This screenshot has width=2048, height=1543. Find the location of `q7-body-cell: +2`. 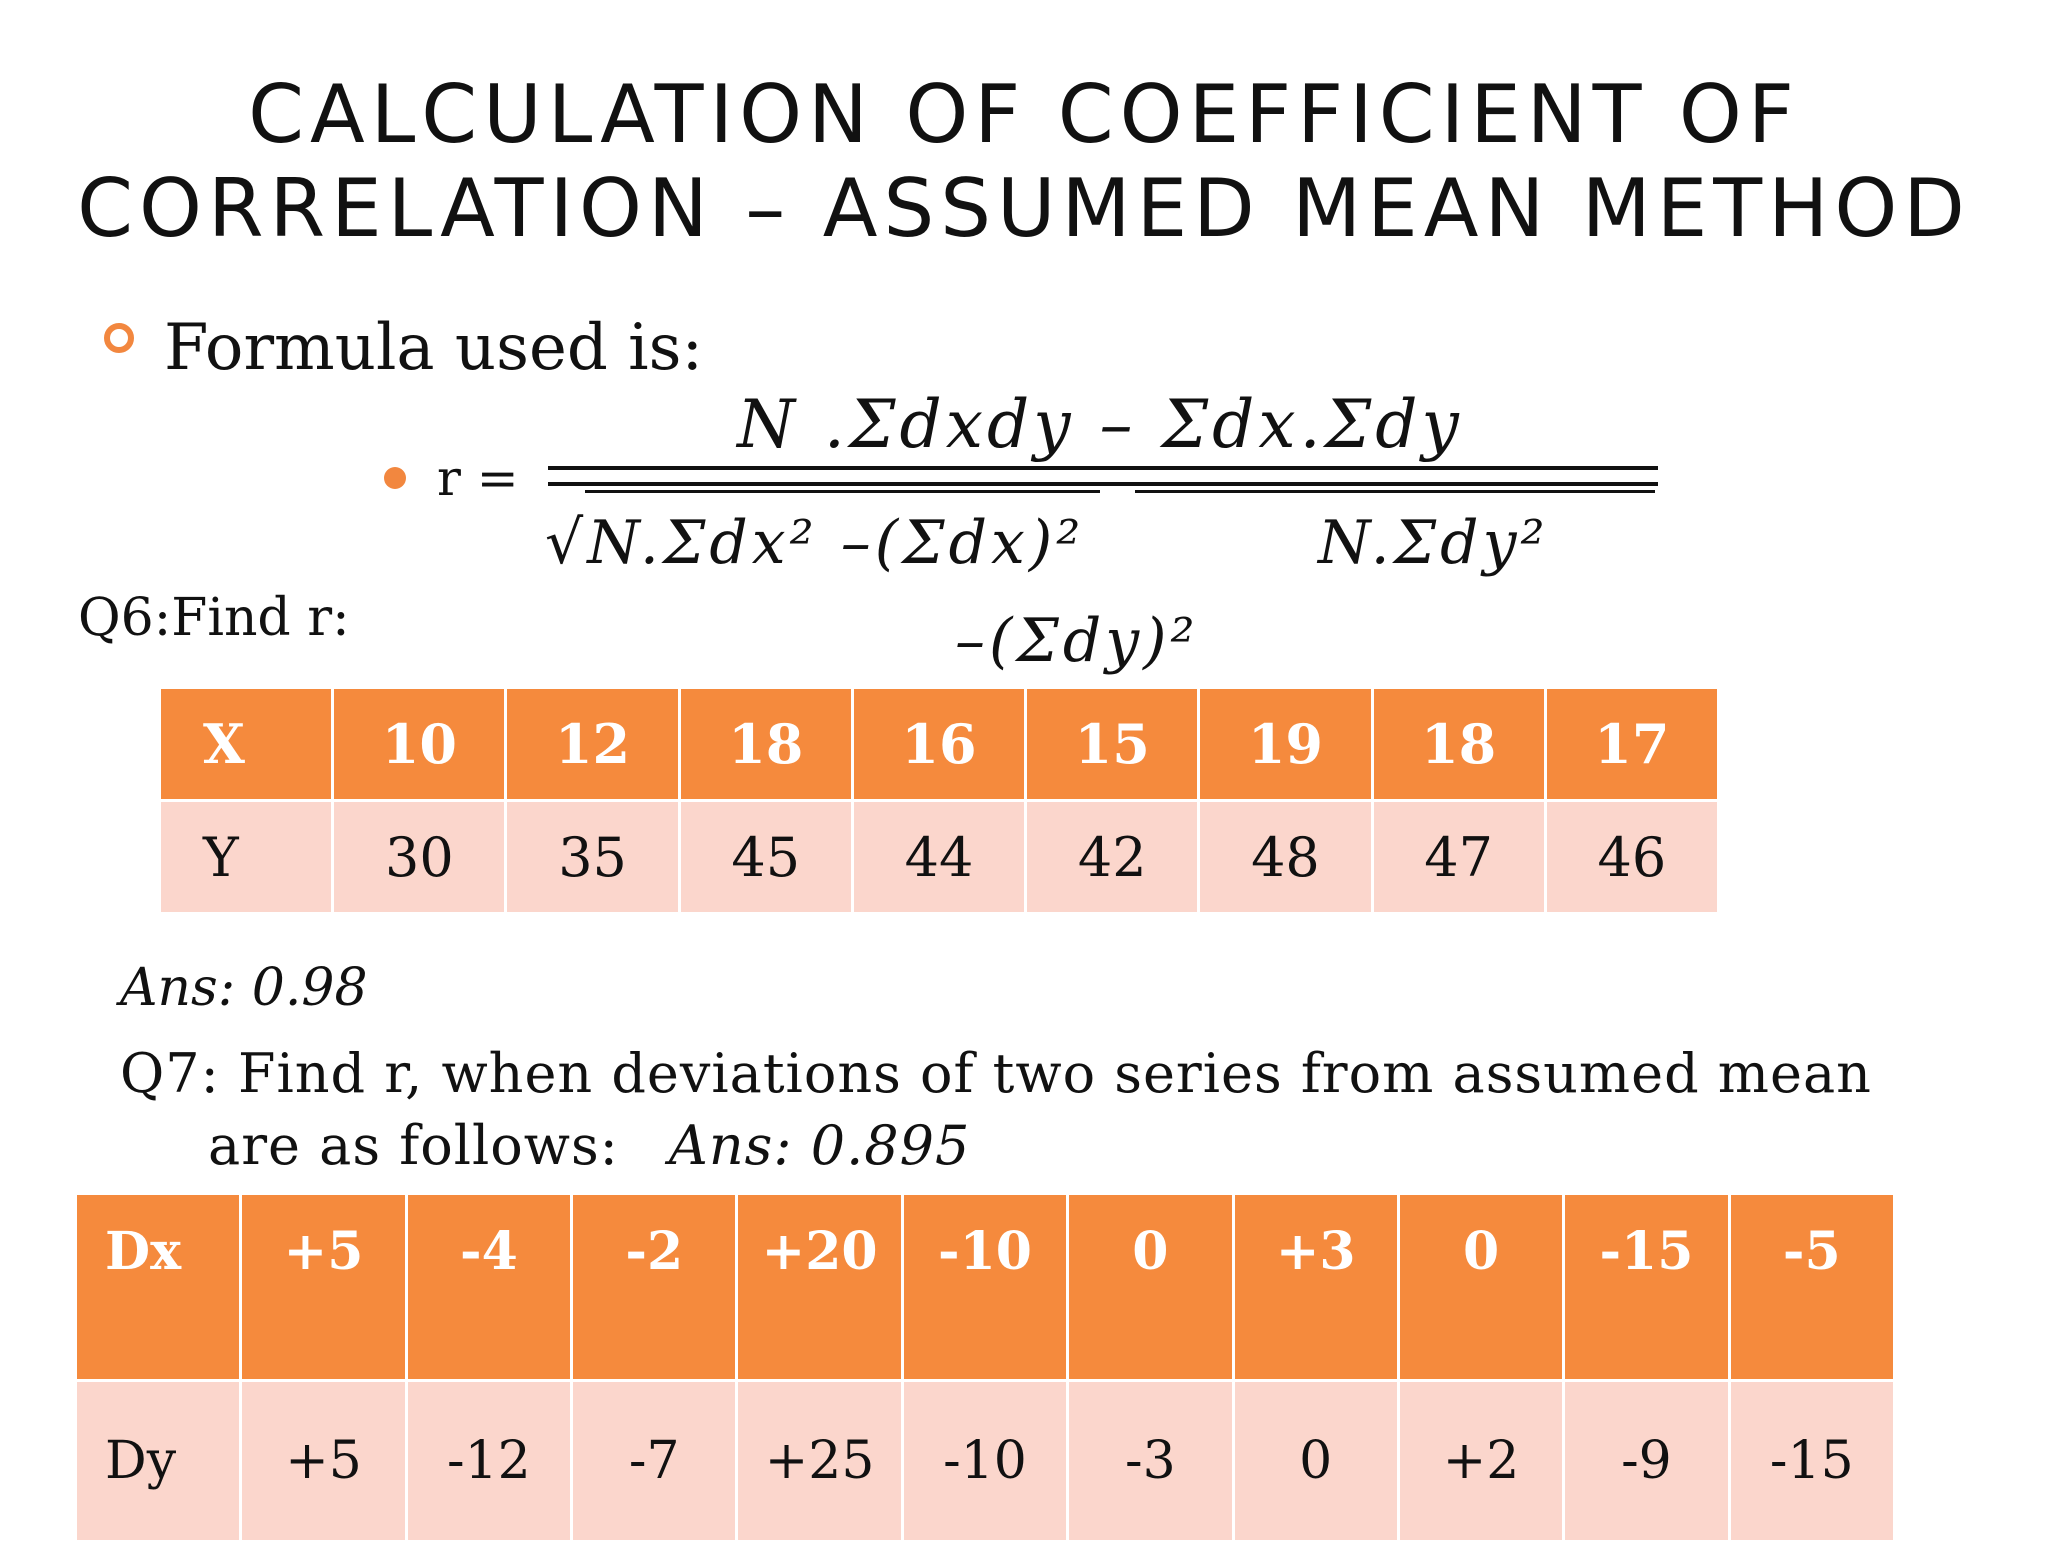

q7-body-cell: +2 is located at coordinates (1481, 1461).